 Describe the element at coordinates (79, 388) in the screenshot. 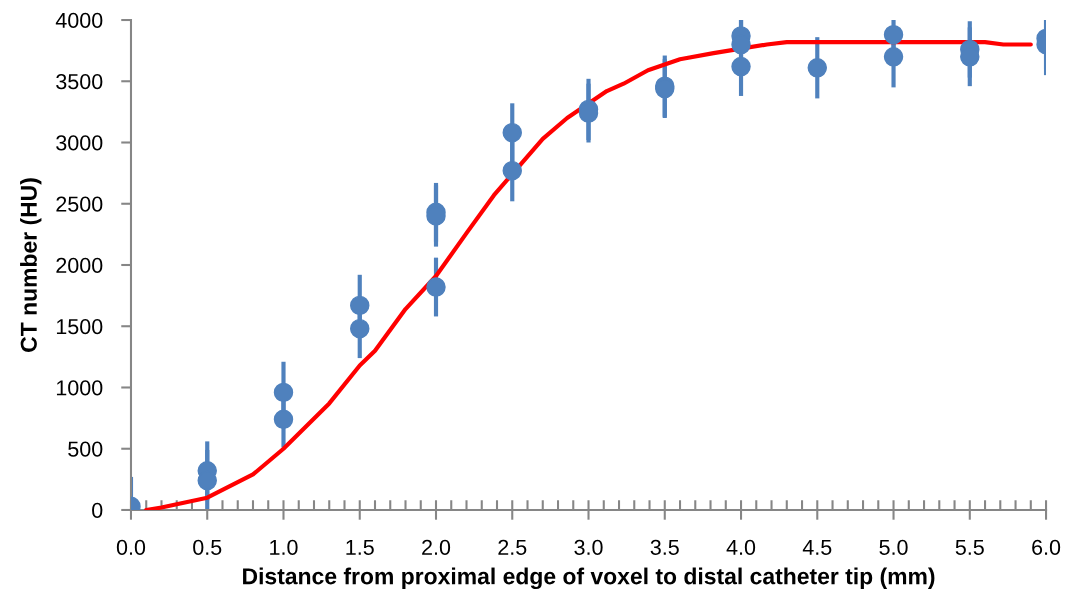

I see `y-tick-label: 1000` at that location.